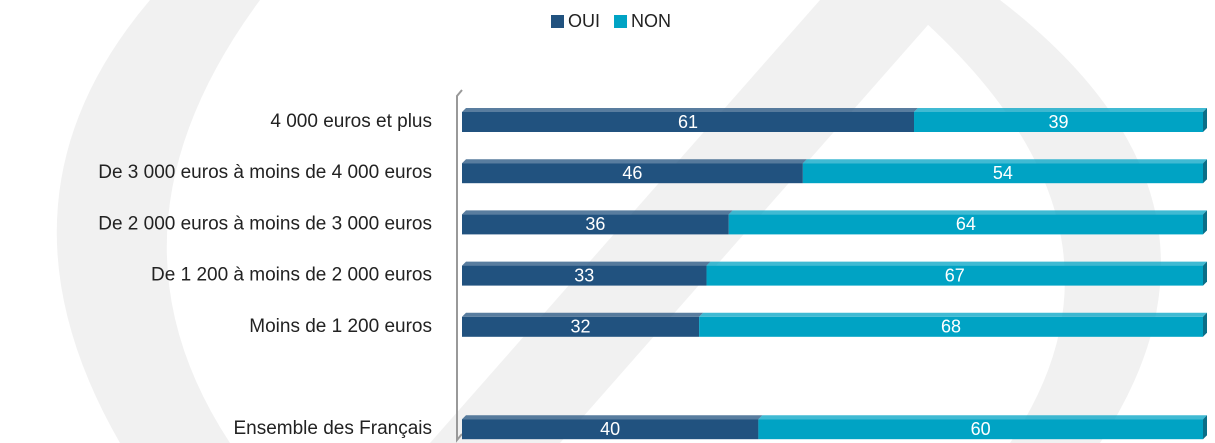 The image size is (1215, 443). I want to click on value-label: 46, so click(632, 173).